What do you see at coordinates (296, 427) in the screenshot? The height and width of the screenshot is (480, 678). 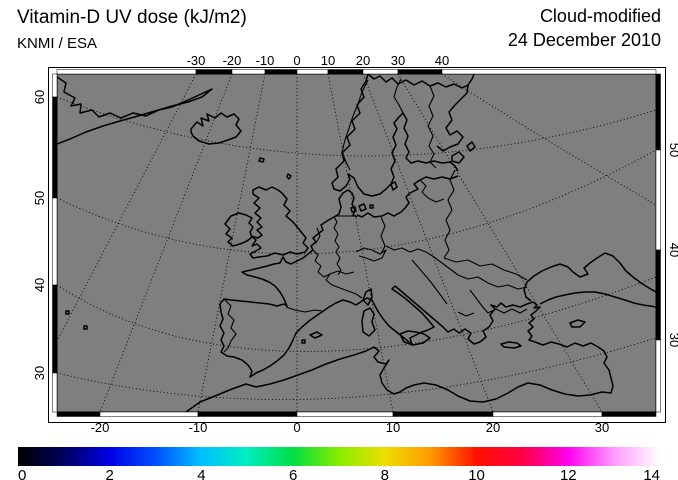 I see `bottom-axis-tick-label: 0` at bounding box center [296, 427].